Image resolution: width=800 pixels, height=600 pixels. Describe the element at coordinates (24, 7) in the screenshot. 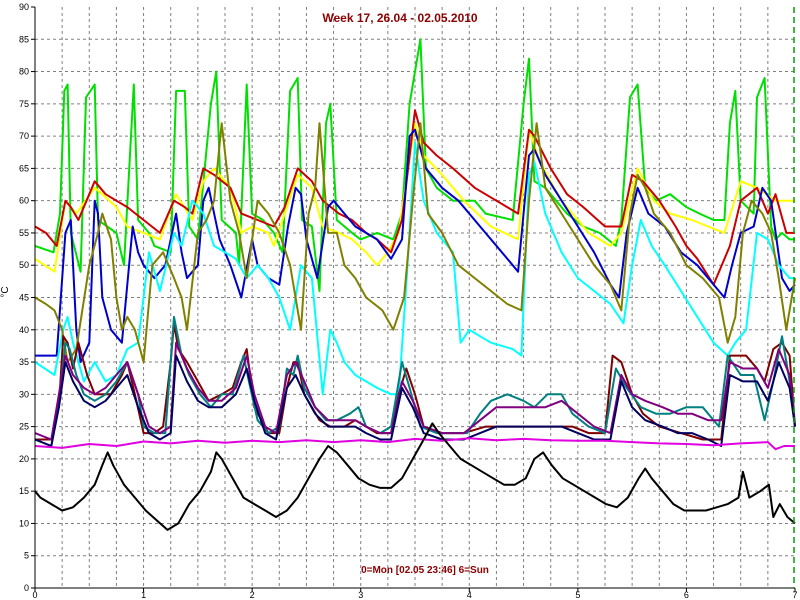

I see `y-tick-label: 90` at that location.